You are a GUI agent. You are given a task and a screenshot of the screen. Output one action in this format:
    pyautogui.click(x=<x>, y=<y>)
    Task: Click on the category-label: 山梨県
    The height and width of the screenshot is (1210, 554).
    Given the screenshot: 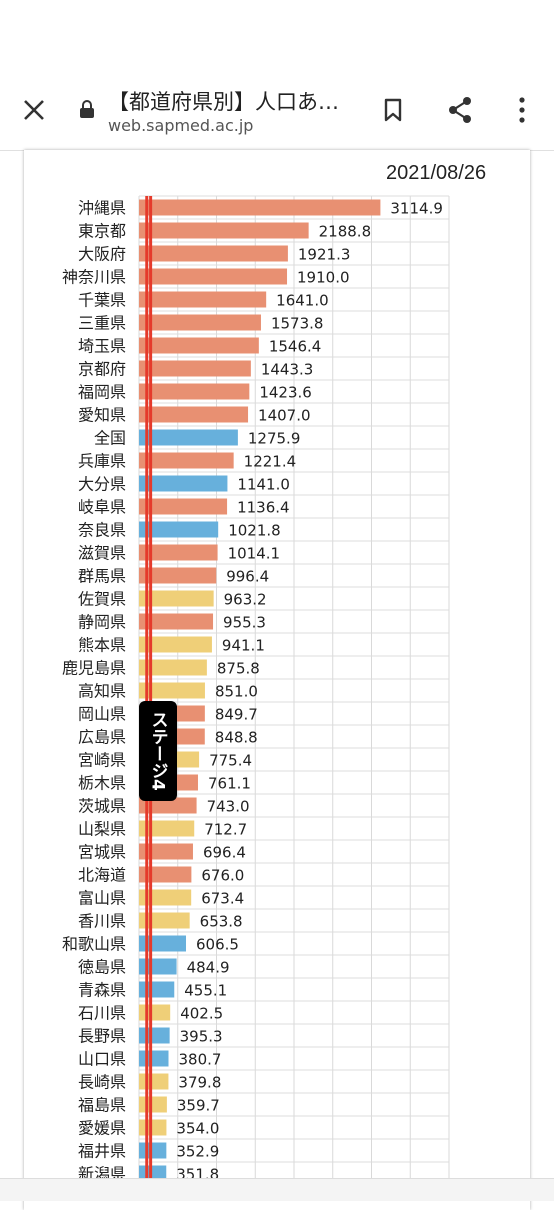 What is the action you would take?
    pyautogui.click(x=102, y=829)
    